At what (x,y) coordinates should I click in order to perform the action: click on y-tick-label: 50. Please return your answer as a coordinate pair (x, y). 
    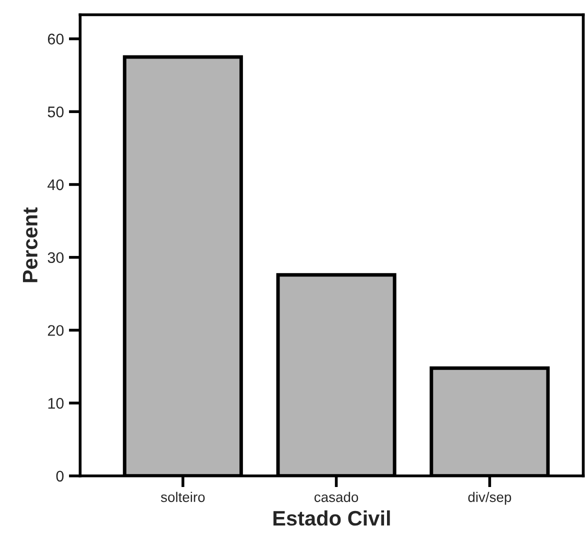
    Looking at the image, I should click on (56, 112).